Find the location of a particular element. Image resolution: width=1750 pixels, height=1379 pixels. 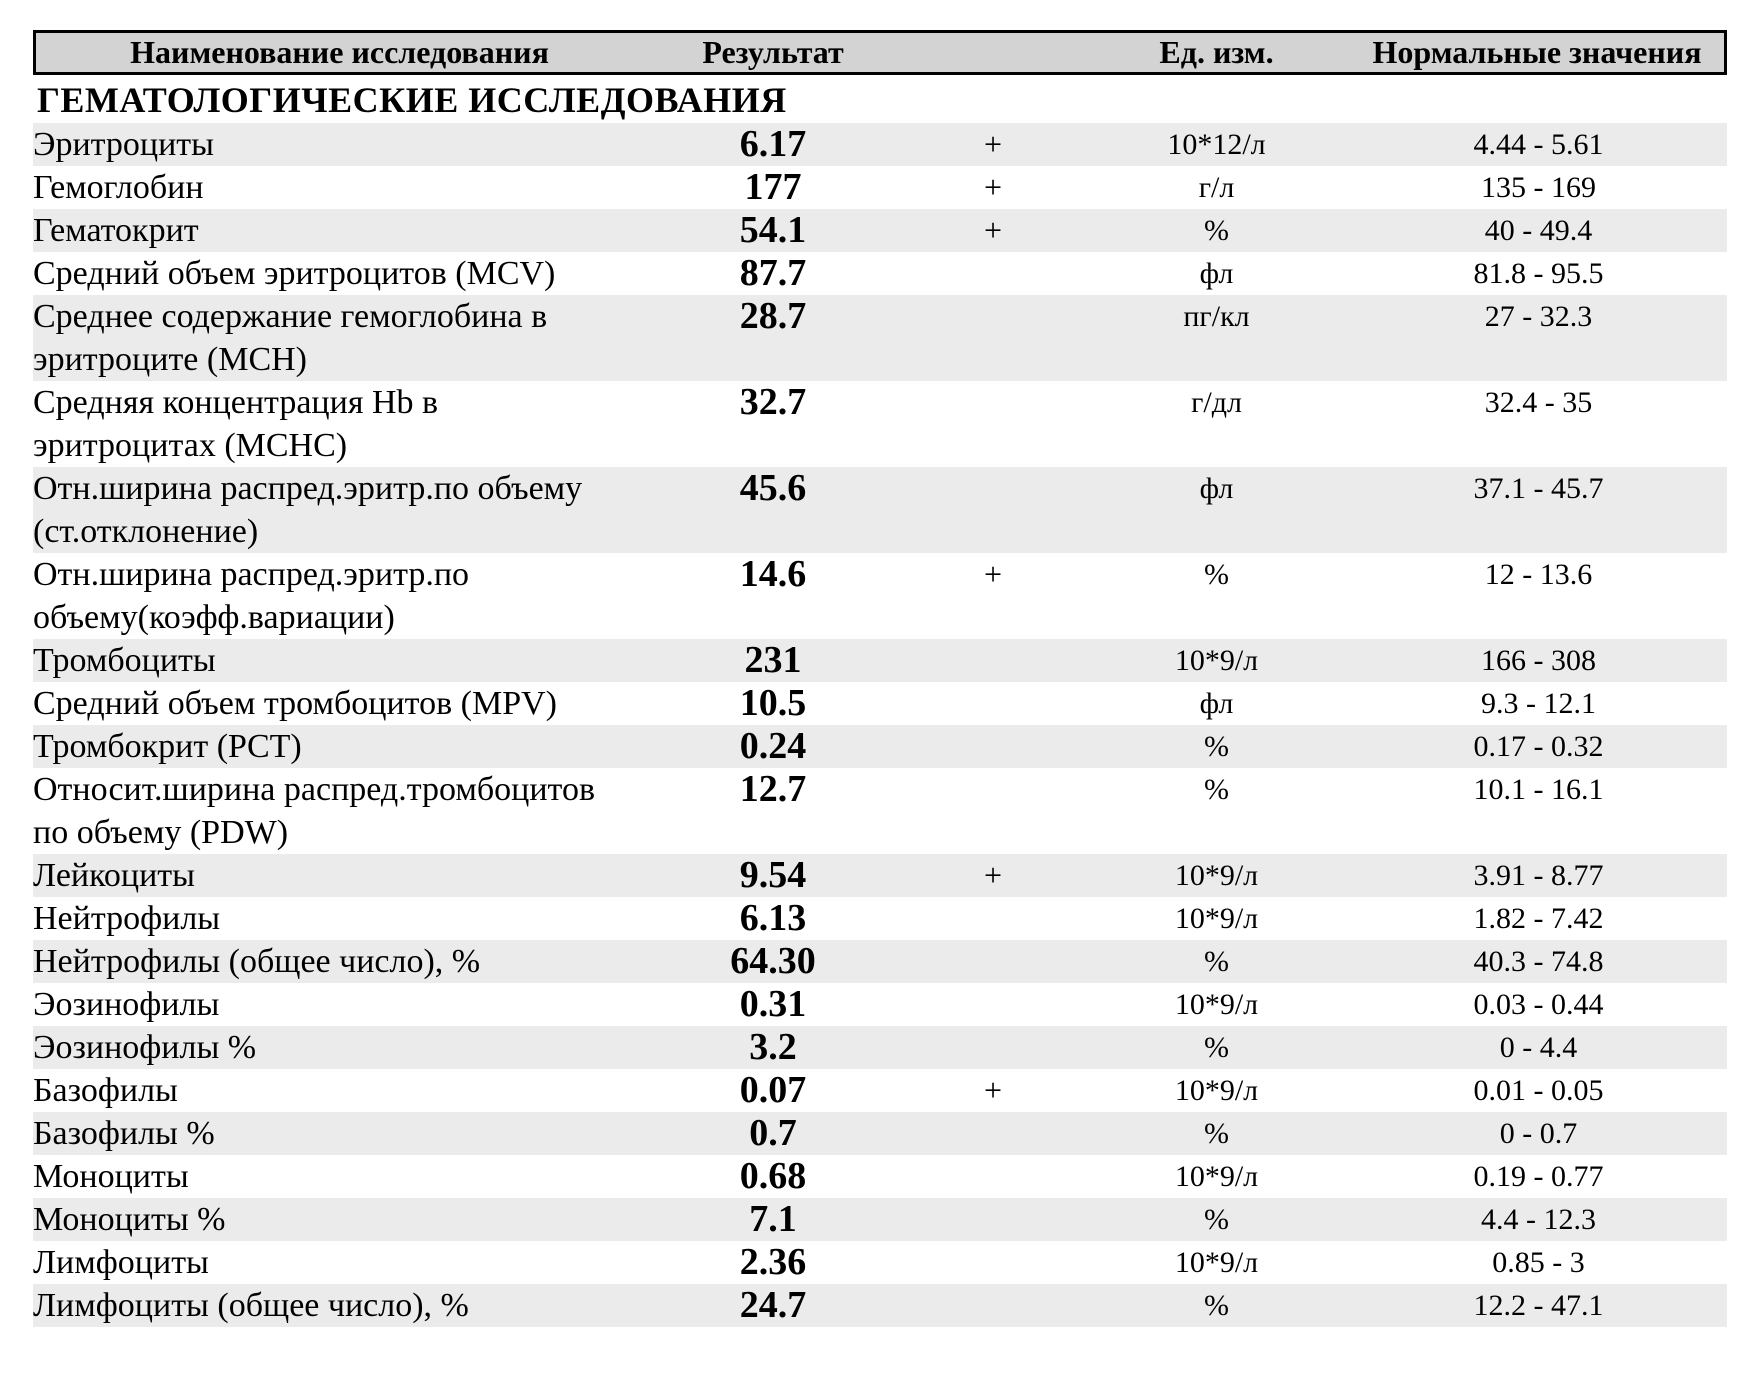

table-row: Базофилы % 0.7 % 0 - 0.7 is located at coordinates (880, 1133).